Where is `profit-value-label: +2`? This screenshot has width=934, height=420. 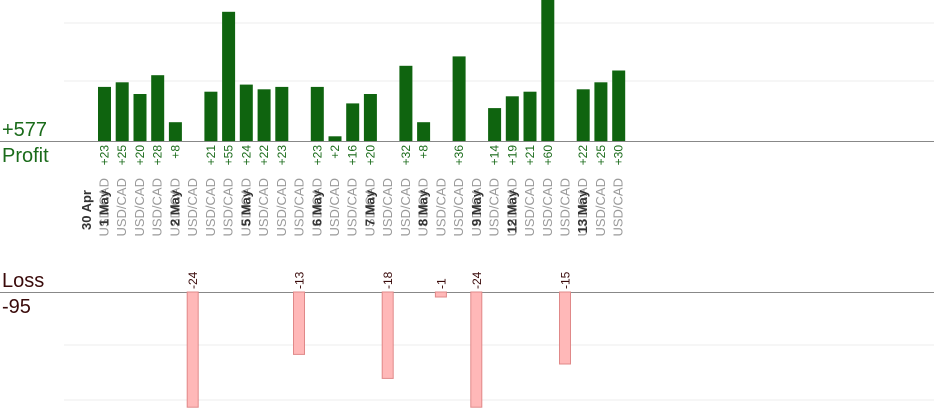
profit-value-label: +2 is located at coordinates (335, 152).